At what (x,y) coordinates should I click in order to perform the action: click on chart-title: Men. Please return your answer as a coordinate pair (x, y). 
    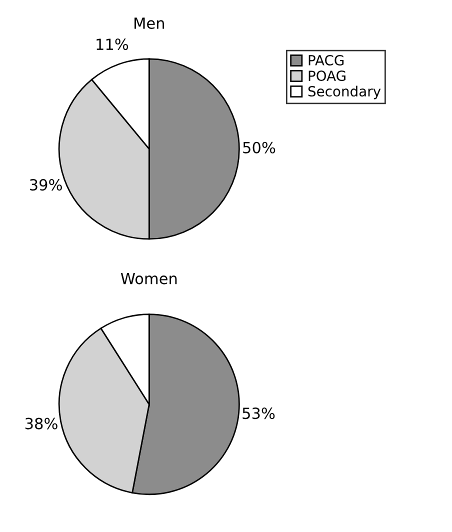
    Looking at the image, I should click on (149, 23).